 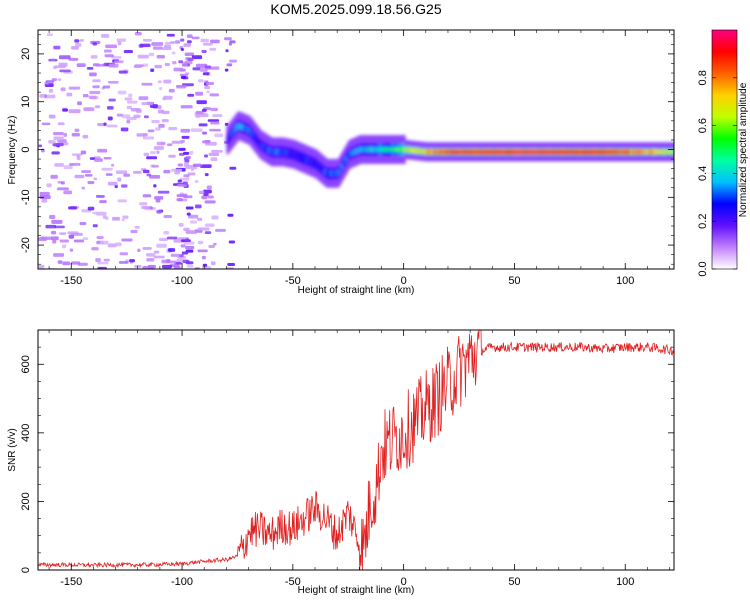 I want to click on y-tick-label: -10, so click(x=26, y=197).